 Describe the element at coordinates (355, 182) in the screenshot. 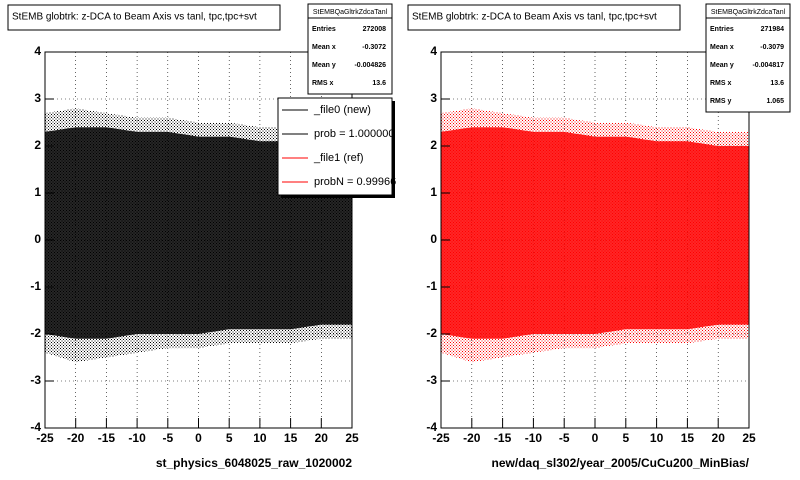

I see `legend-label: probN = 0.99966` at that location.